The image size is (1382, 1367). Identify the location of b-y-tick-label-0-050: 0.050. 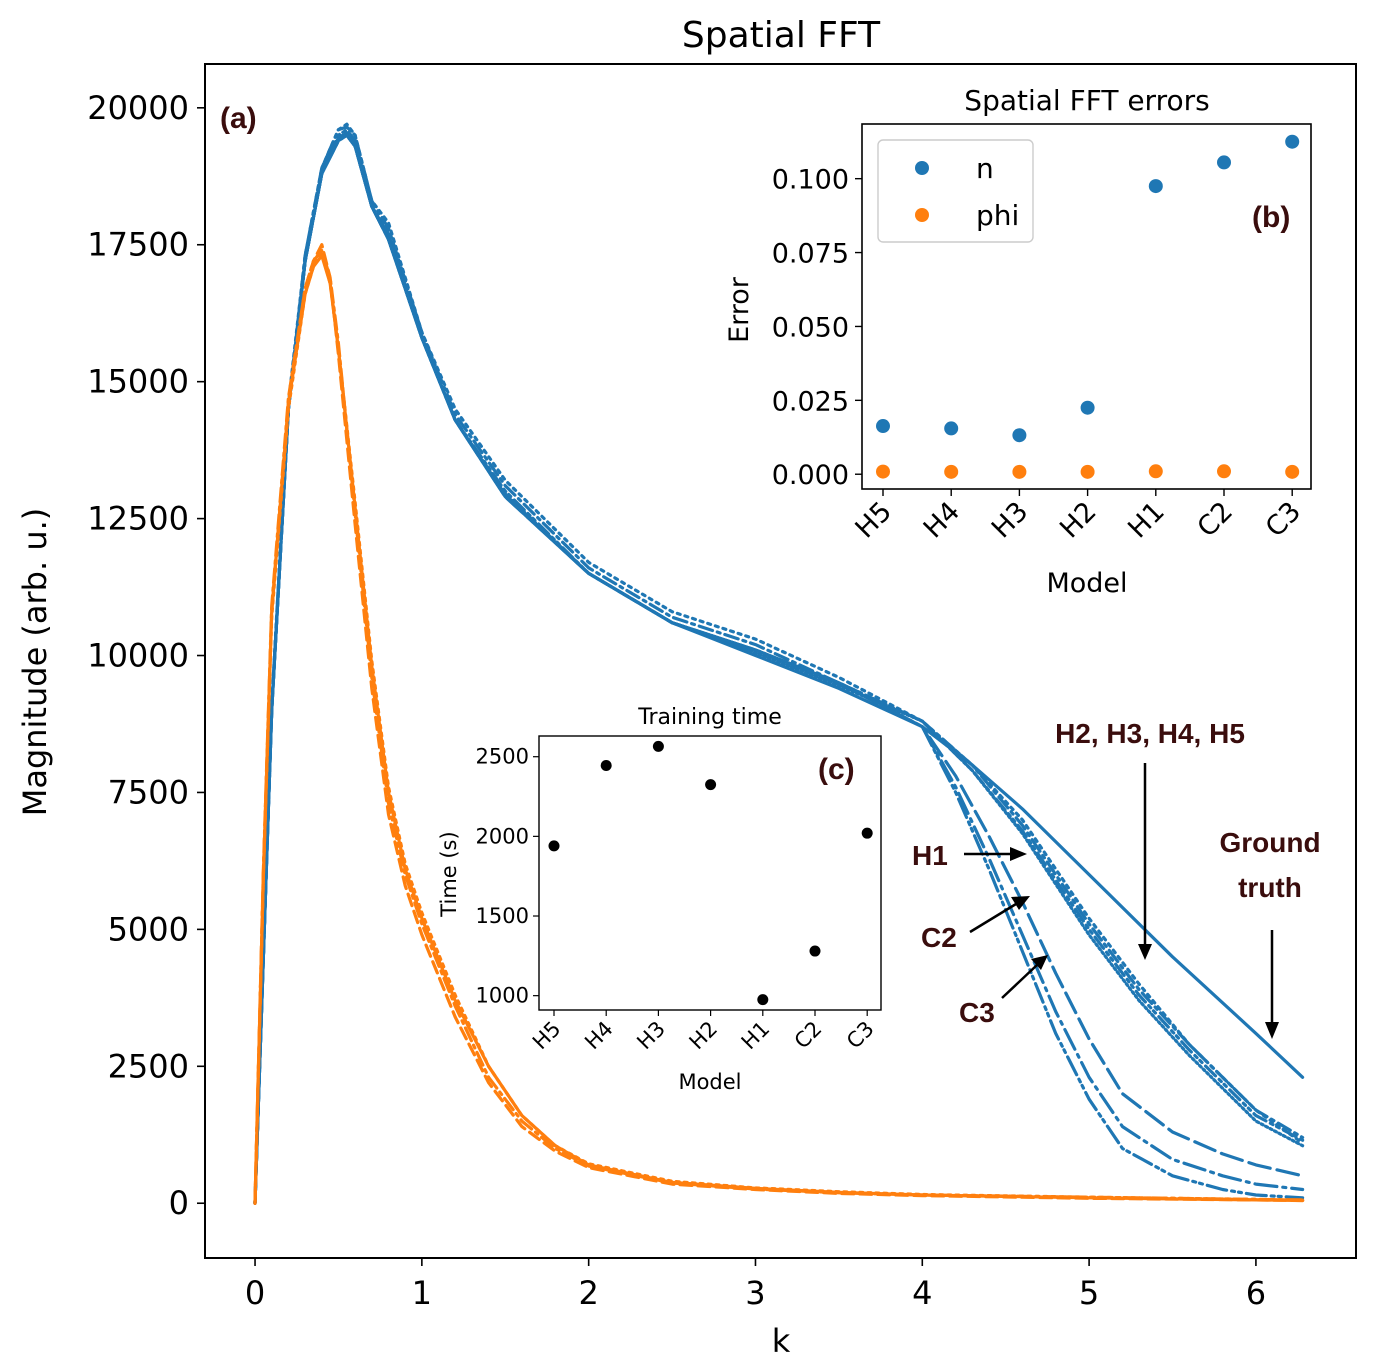
(810, 327).